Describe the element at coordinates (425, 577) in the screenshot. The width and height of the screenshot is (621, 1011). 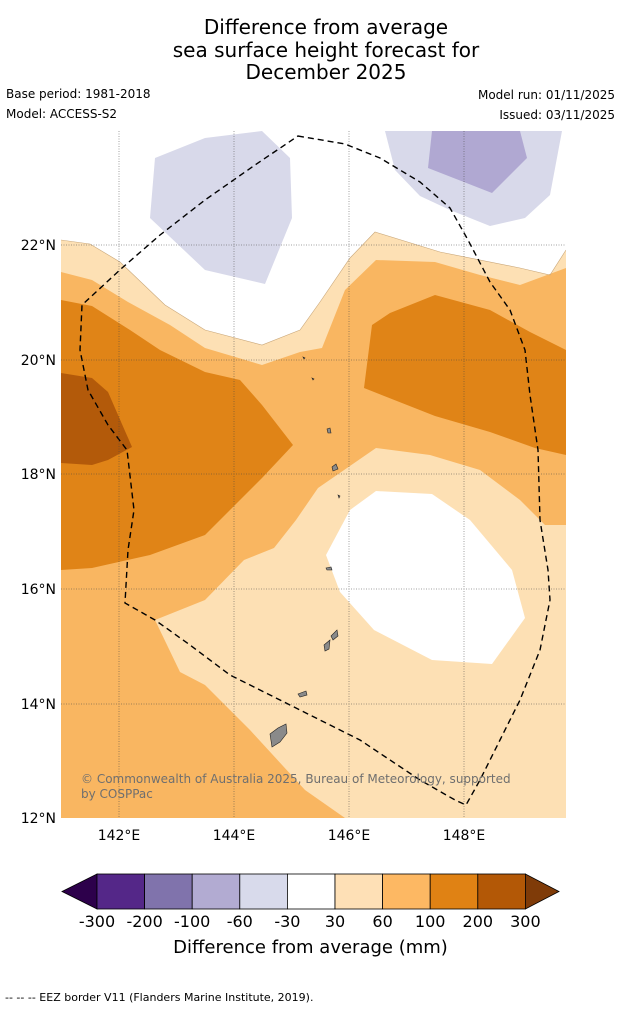
I see `region-neutral-central` at that location.